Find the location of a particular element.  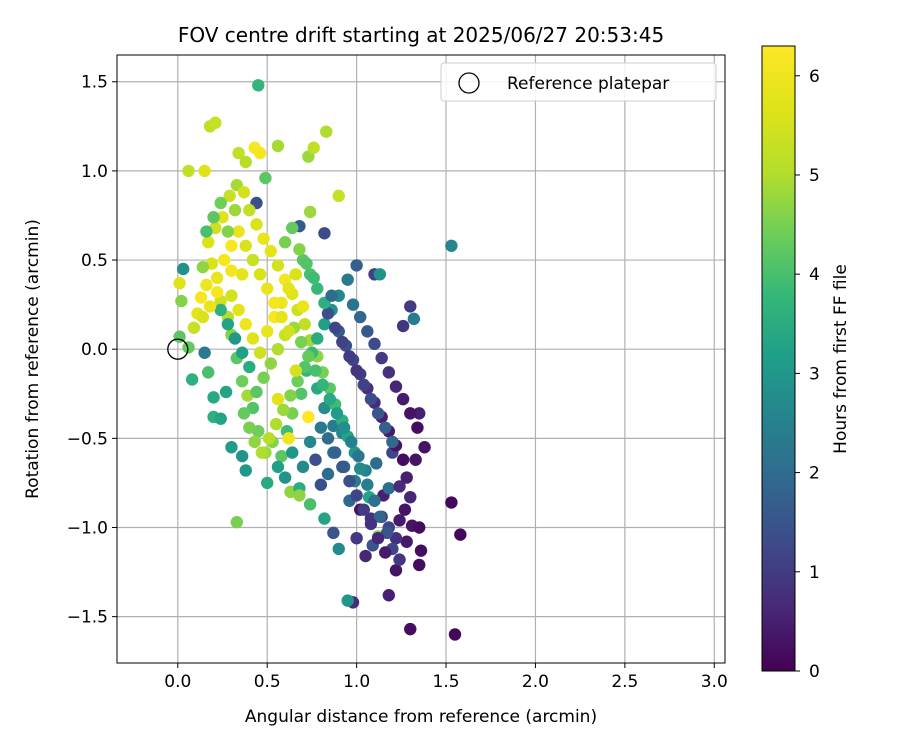

y-axis-ticks: −1.5 −1.0 −0.5 0.0 0.5 1.0 1.5 is located at coordinates (92, 350).